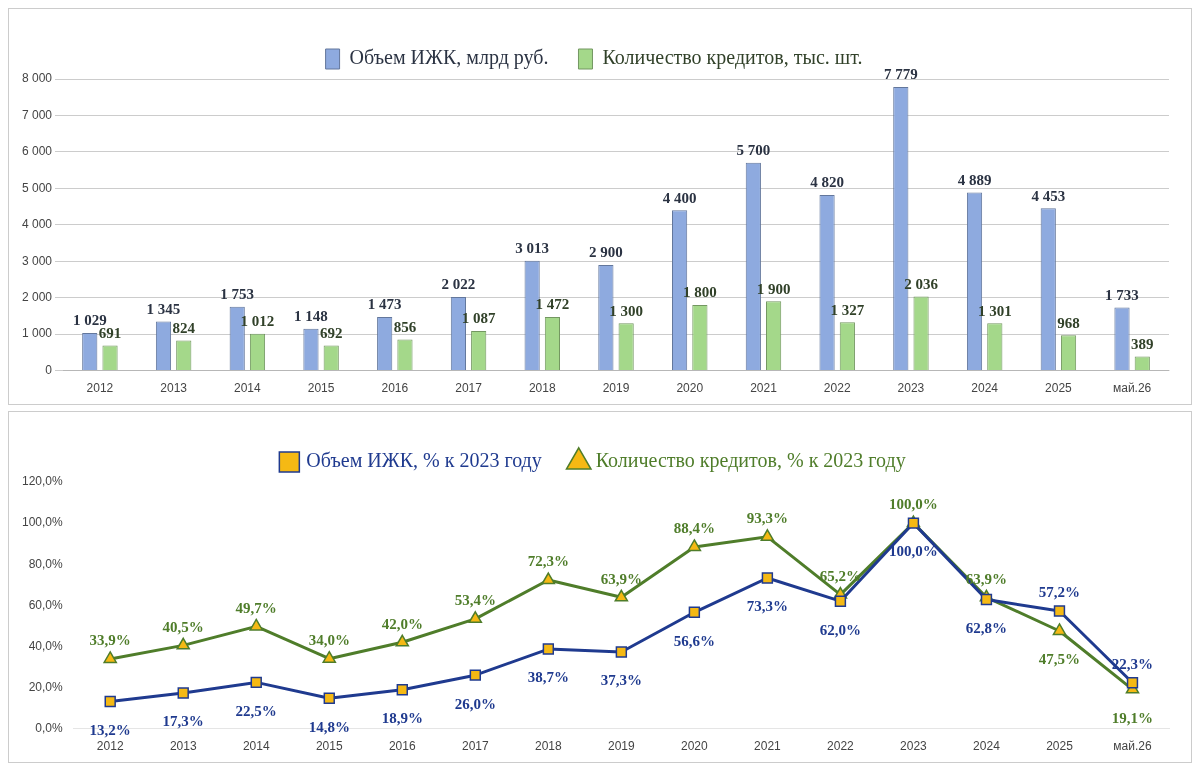 The image size is (1200, 770). What do you see at coordinates (994, 310) in the screenshot?
I see `data-label: 1 301` at bounding box center [994, 310].